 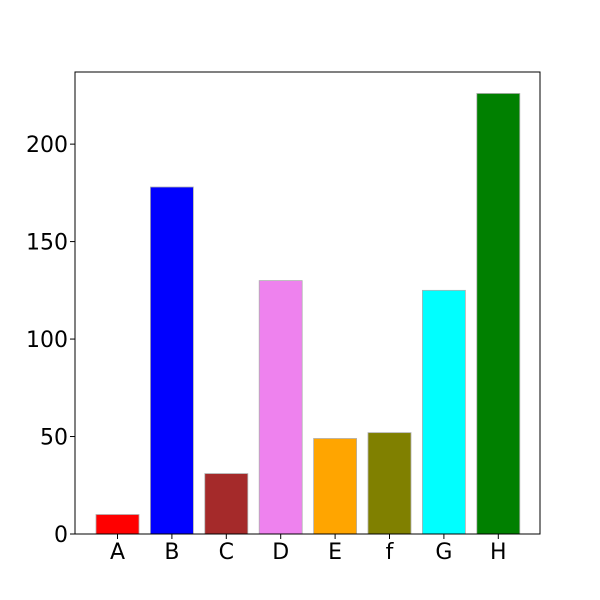 What do you see at coordinates (335, 486) in the screenshot?
I see `bar-E` at bounding box center [335, 486].